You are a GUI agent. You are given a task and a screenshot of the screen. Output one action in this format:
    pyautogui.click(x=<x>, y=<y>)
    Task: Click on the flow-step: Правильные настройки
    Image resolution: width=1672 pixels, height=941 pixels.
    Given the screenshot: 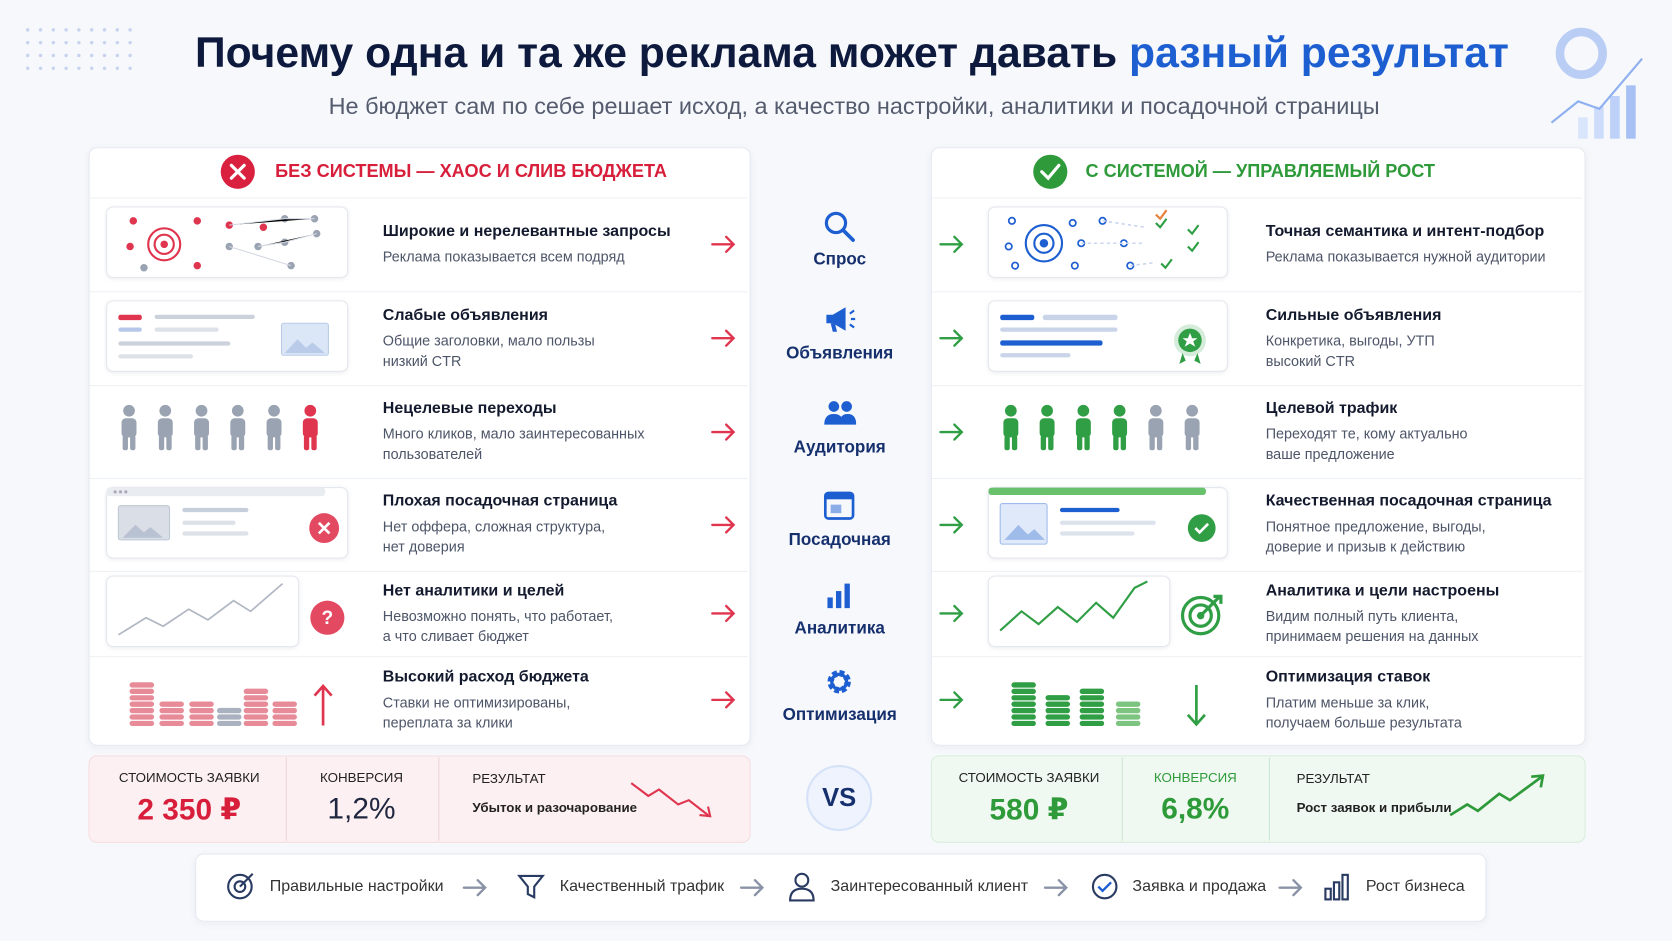 What is the action you would take?
    pyautogui.click(x=356, y=886)
    